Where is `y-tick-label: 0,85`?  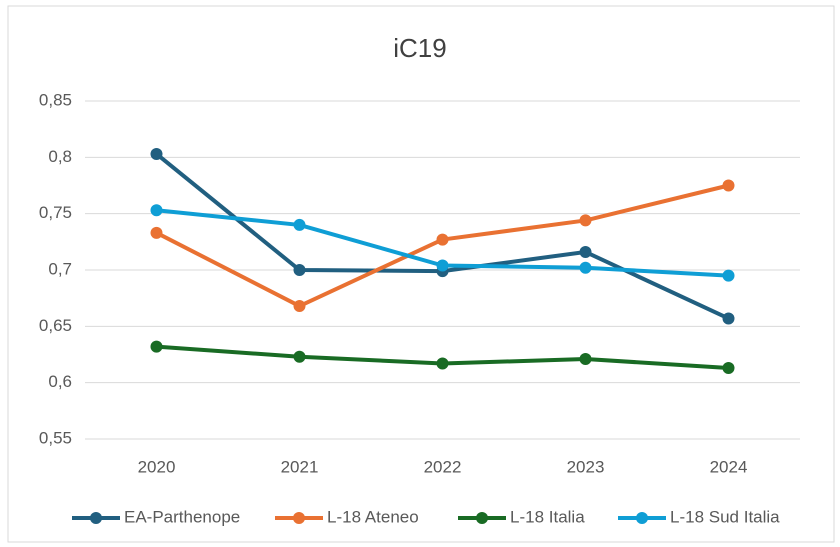
y-tick-label: 0,85 is located at coordinates (55, 99).